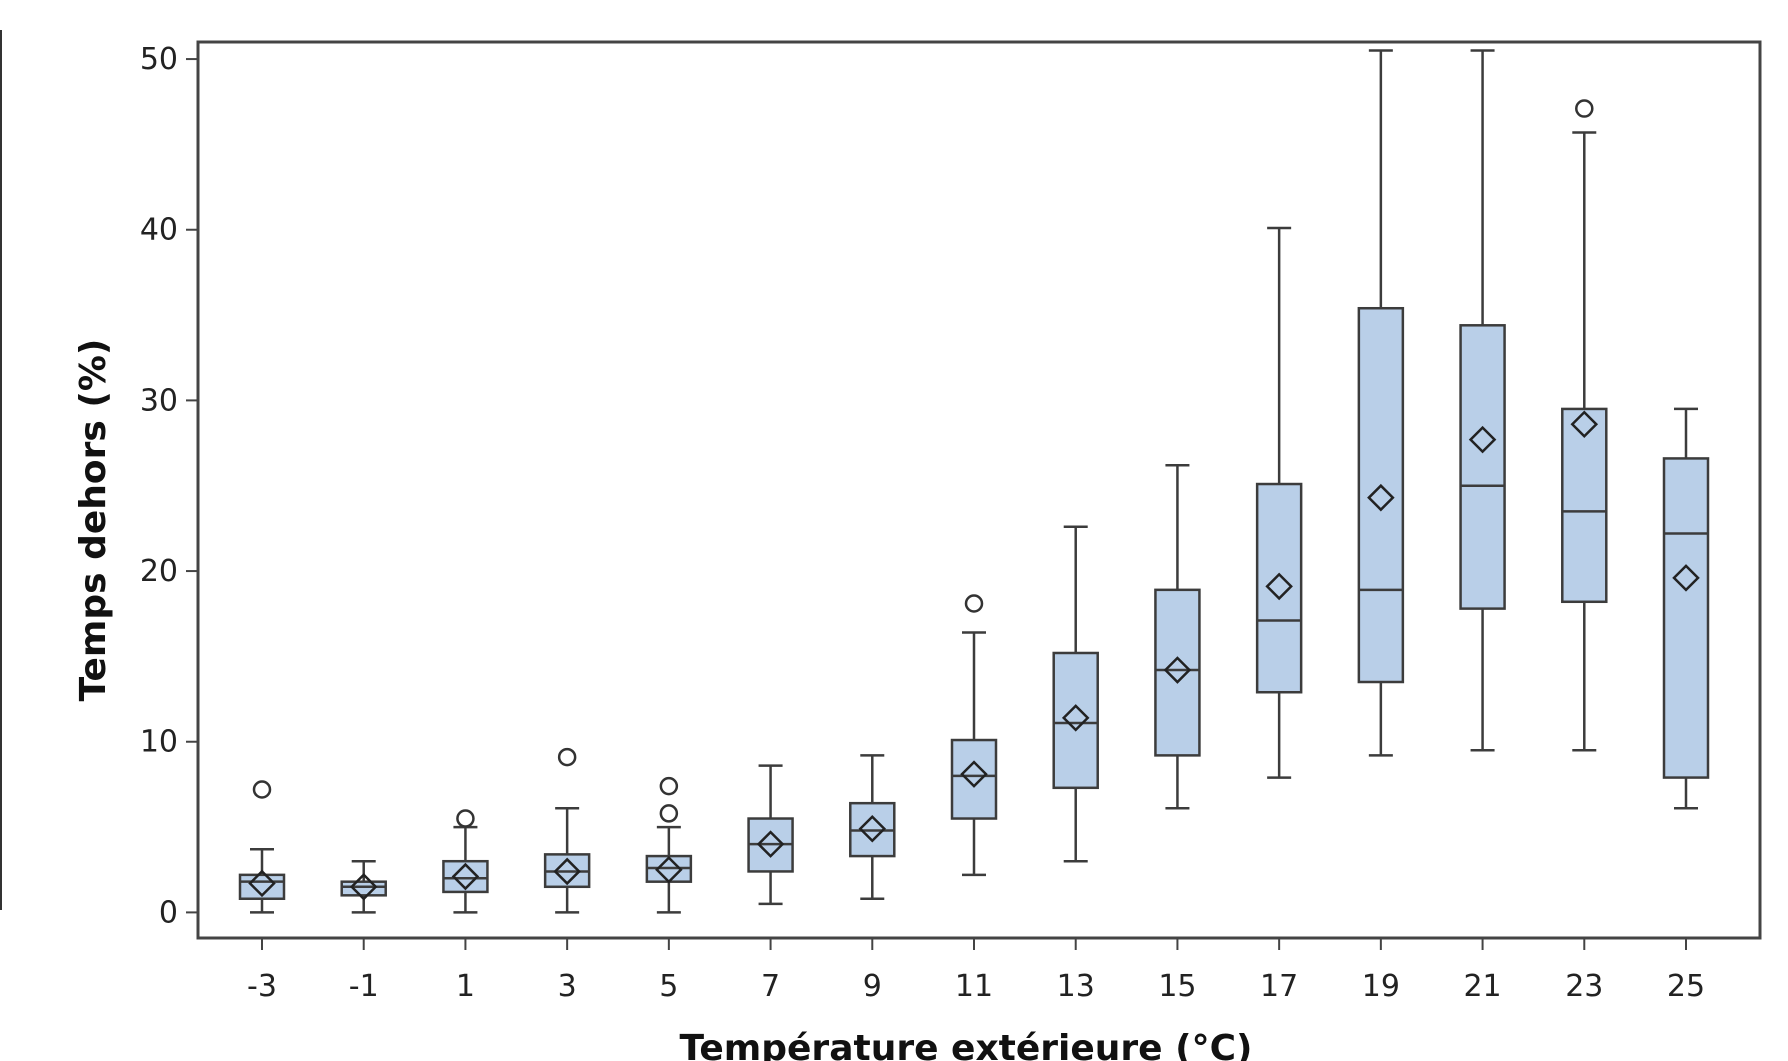 This screenshot has width=1788, height=1061. I want to click on x-axis: -3 -1 1 3 5 7 9 11 13 15 17 19 21 23 25, so click(976, 971).